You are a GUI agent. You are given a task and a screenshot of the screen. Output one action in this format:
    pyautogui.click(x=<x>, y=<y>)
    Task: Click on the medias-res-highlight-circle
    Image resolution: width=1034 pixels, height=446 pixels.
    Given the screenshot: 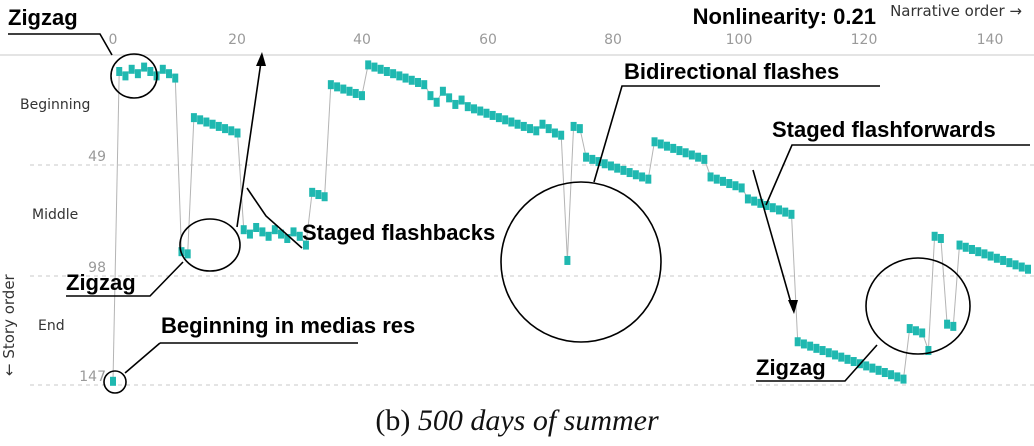 What is the action you would take?
    pyautogui.click(x=115, y=382)
    